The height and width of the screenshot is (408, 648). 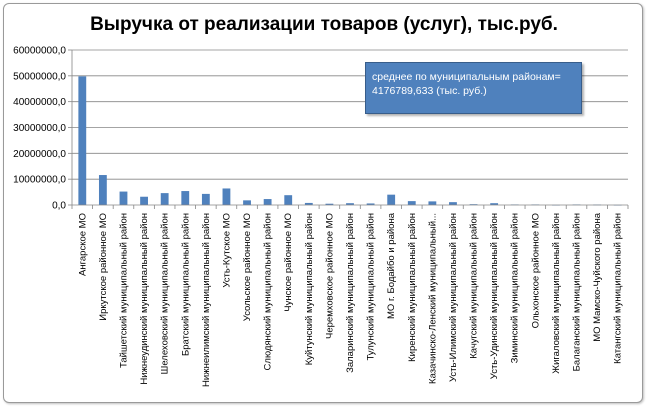 I want to click on y-tick-label: 20000000,0, so click(x=39, y=154).